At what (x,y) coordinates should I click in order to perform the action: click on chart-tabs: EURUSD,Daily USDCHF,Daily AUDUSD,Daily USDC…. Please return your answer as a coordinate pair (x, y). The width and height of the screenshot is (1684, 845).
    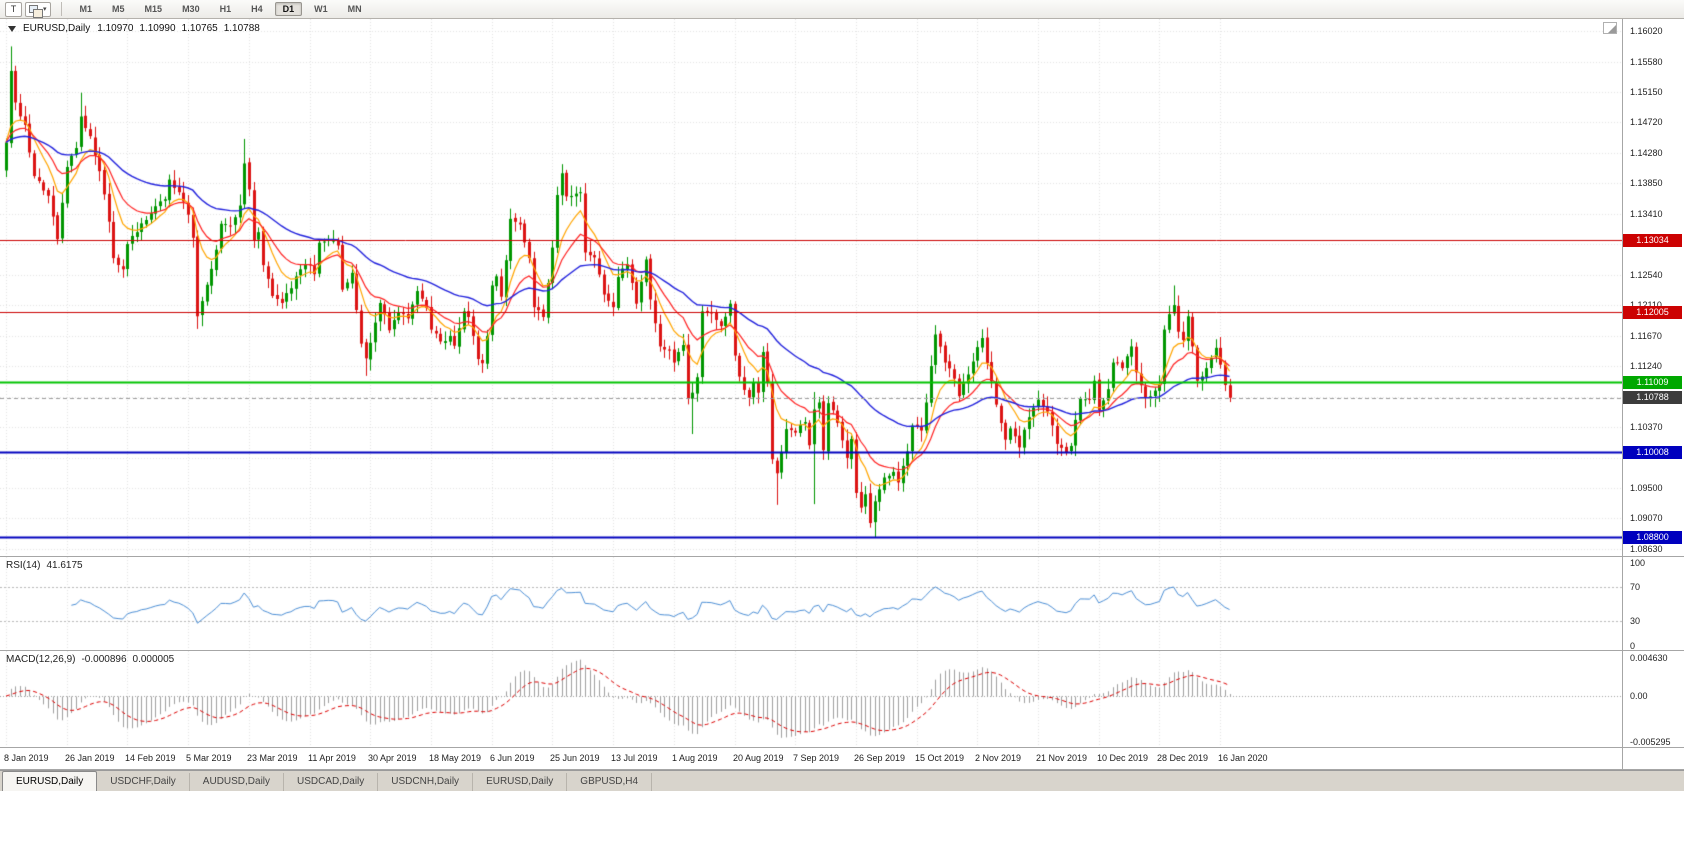
    Looking at the image, I should click on (842, 780).